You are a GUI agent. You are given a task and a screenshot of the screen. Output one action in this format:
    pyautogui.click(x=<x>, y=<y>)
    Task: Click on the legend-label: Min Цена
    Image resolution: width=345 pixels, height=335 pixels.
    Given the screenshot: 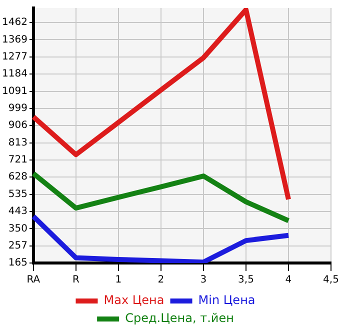 What is the action you would take?
    pyautogui.click(x=227, y=300)
    